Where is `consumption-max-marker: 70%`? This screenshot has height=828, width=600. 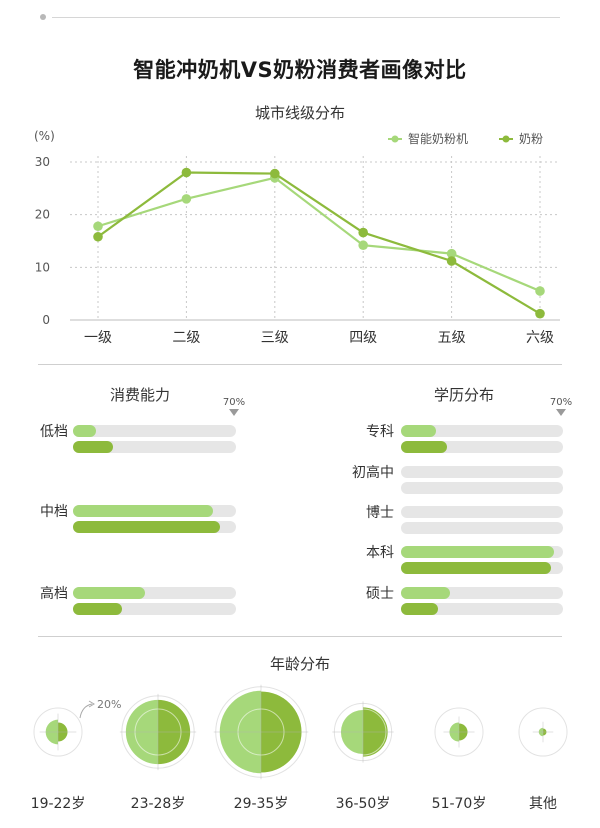
consumption-max-marker: 70% is located at coordinates (234, 406).